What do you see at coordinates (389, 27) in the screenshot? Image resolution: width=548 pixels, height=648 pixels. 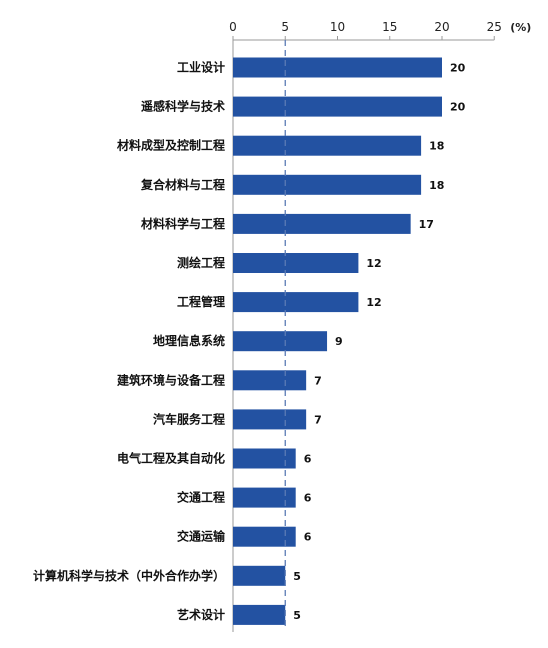 I see `x-tick-label: 15` at bounding box center [389, 27].